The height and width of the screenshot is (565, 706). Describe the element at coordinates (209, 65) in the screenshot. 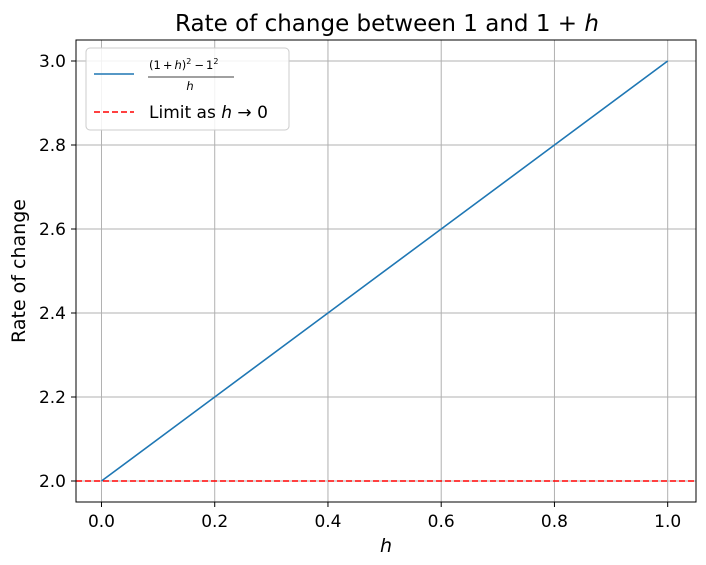

I see `legend-num-one: 1` at that location.